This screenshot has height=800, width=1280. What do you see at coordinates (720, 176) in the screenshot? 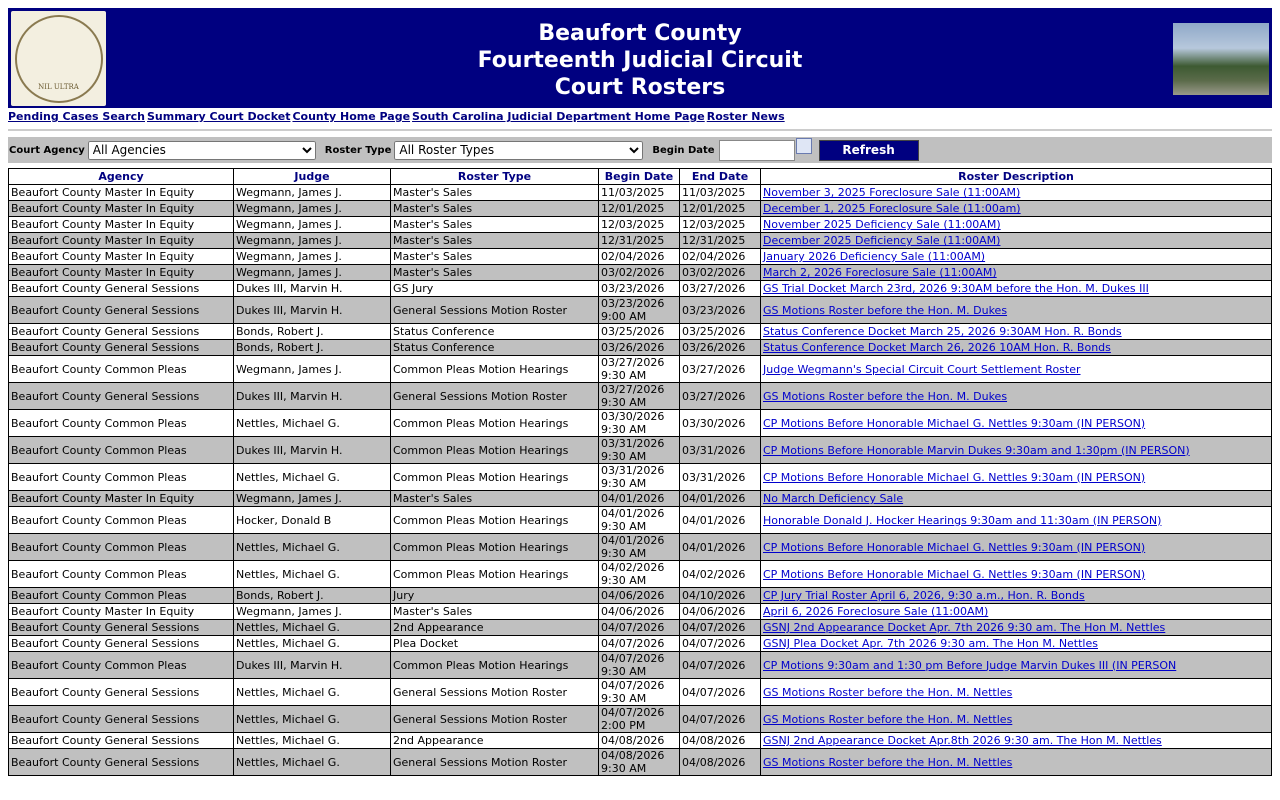
I see `col-end-date: End Date` at bounding box center [720, 176].